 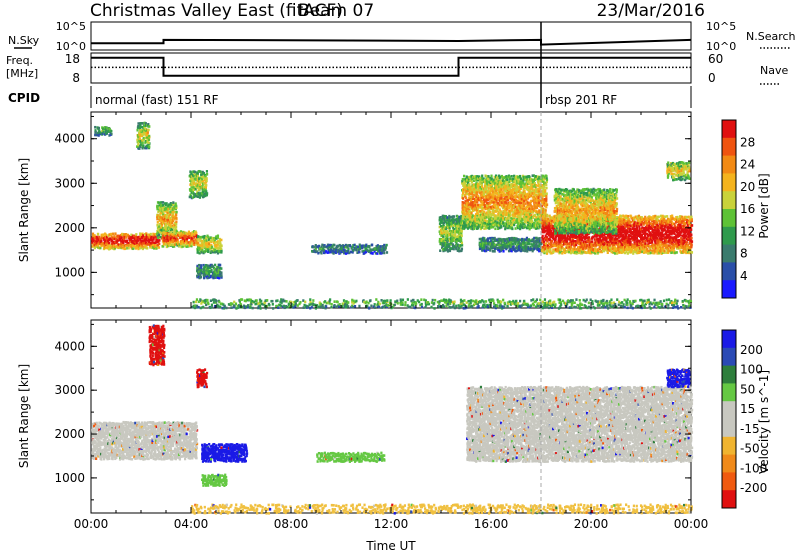 I want to click on noise-left-tick-top: 10^5, so click(x=71, y=26).